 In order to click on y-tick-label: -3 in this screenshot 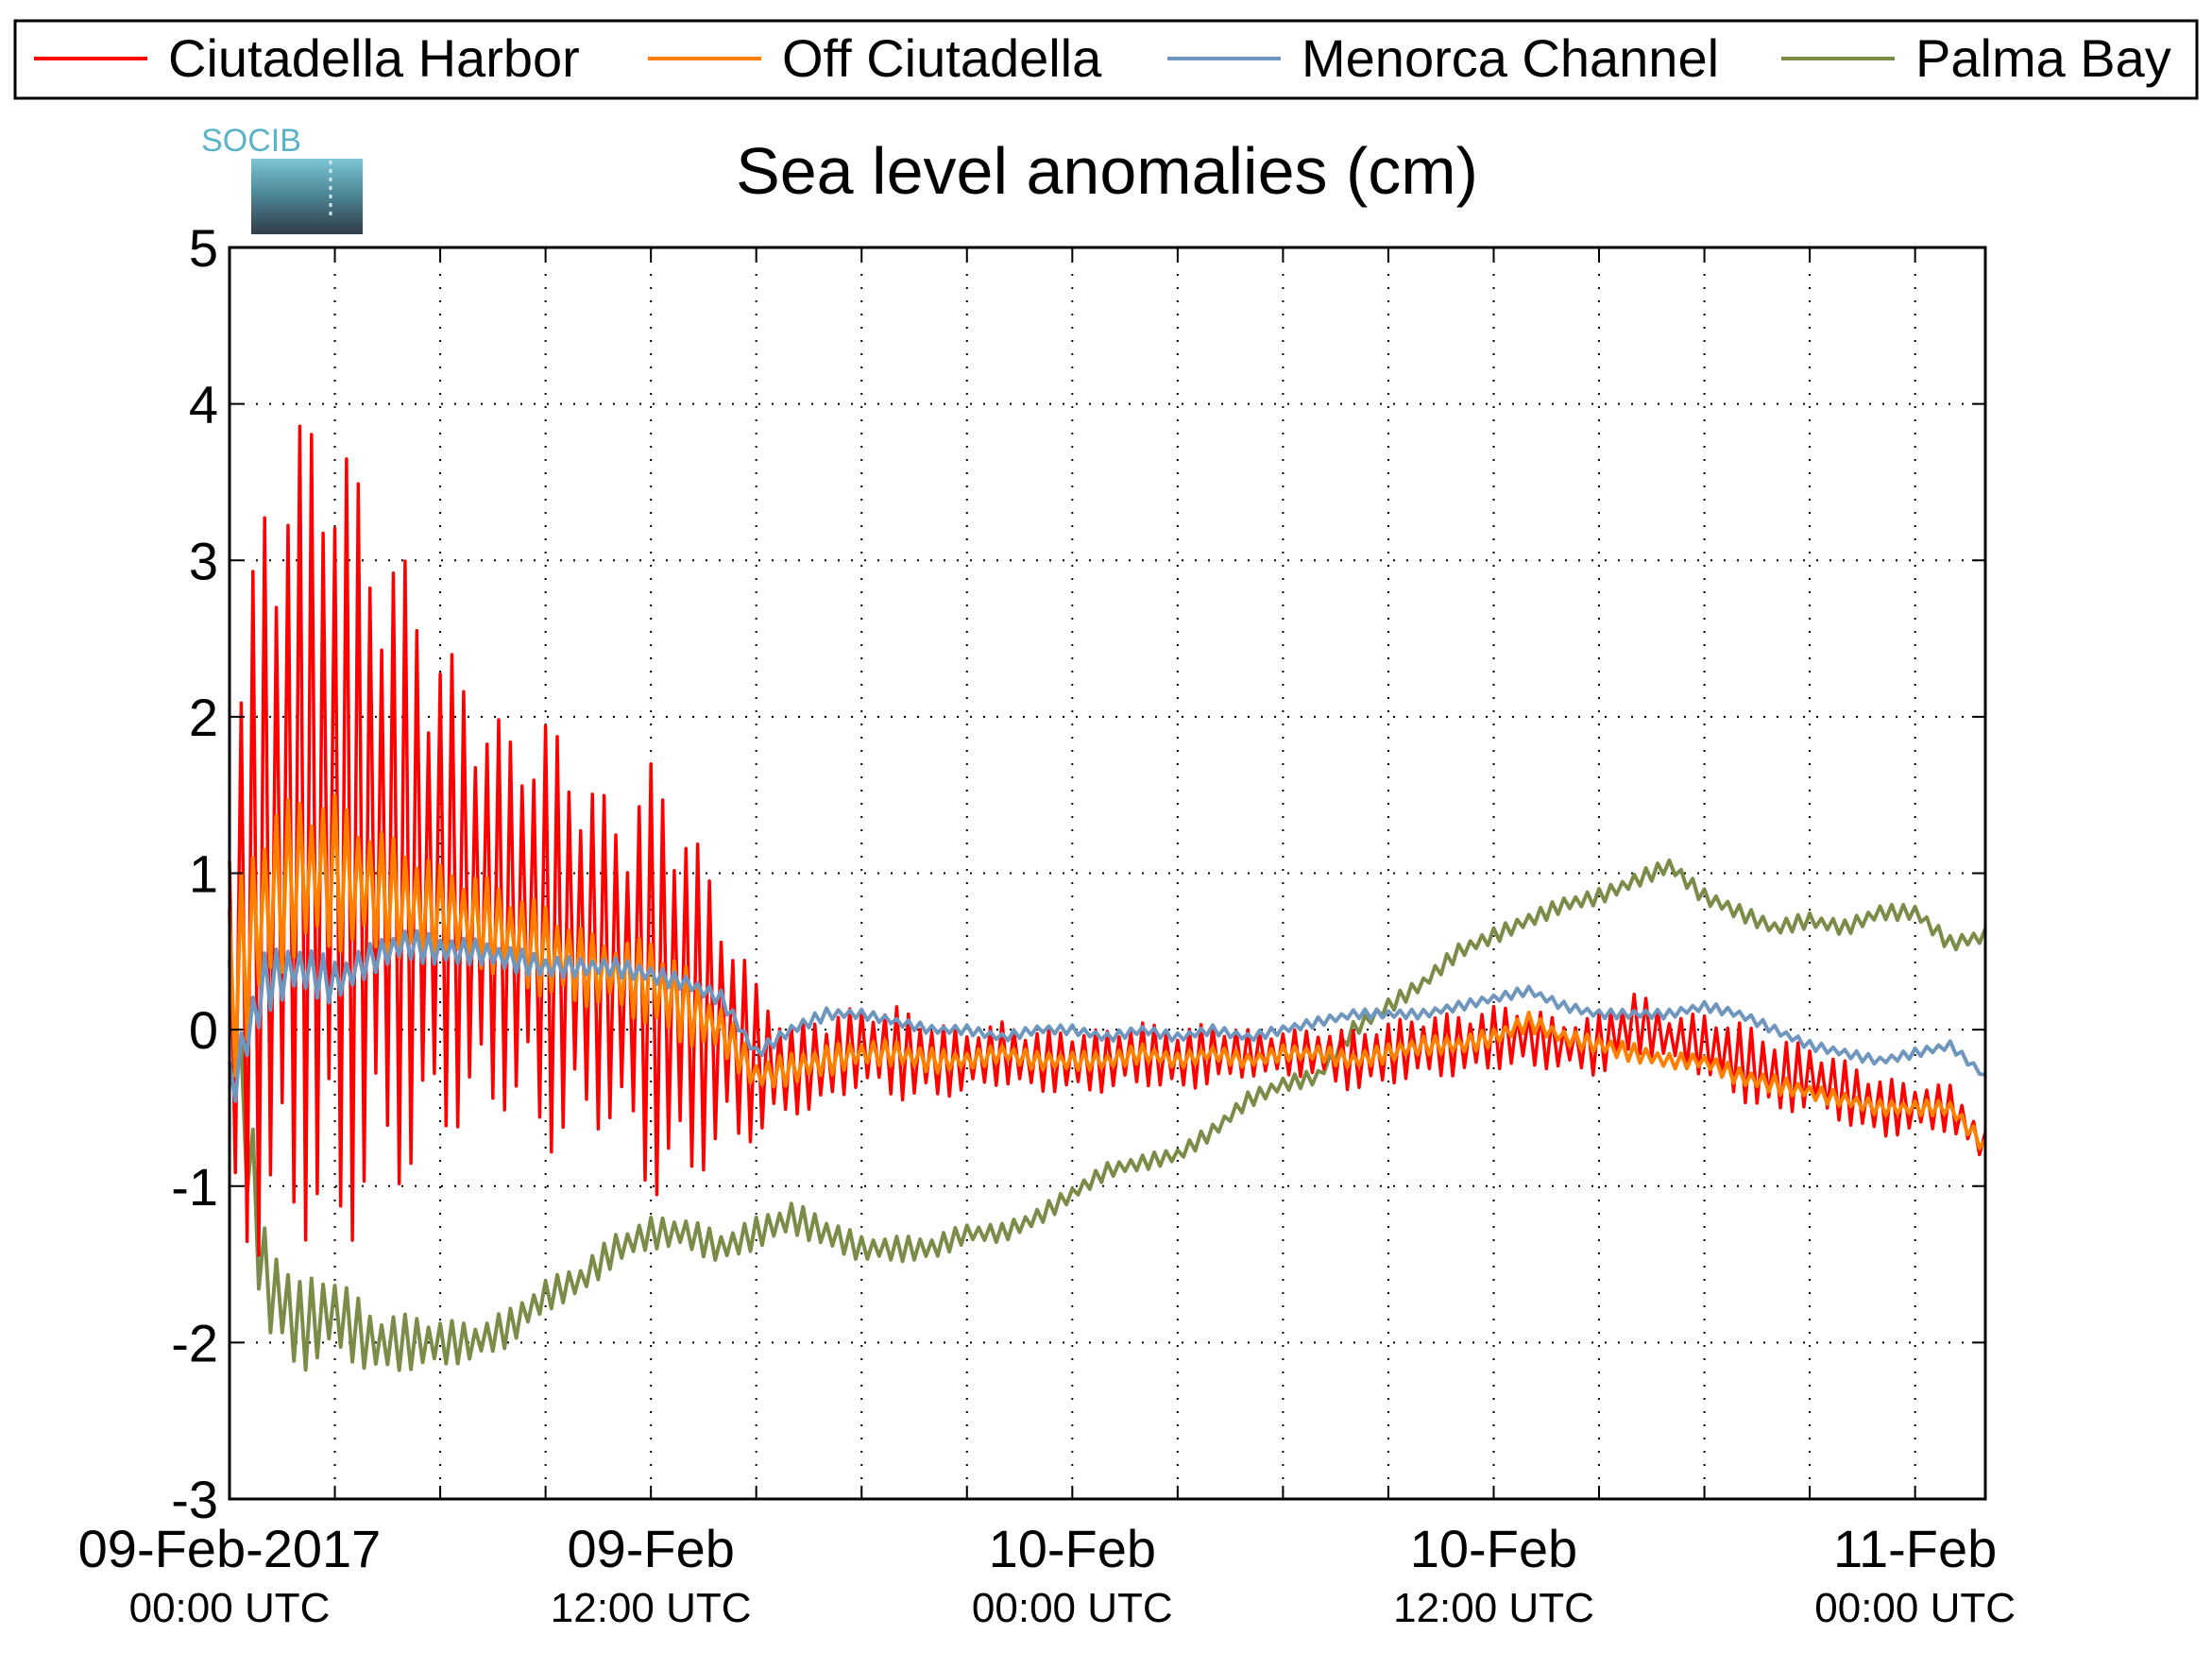, I will do `click(194, 1499)`.